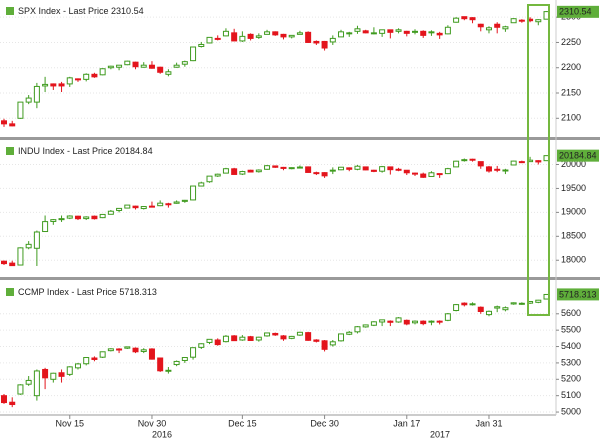 The width and height of the screenshot is (600, 441). What do you see at coordinates (571, 379) in the screenshot?
I see `y-tick-label: 5200` at bounding box center [571, 379].